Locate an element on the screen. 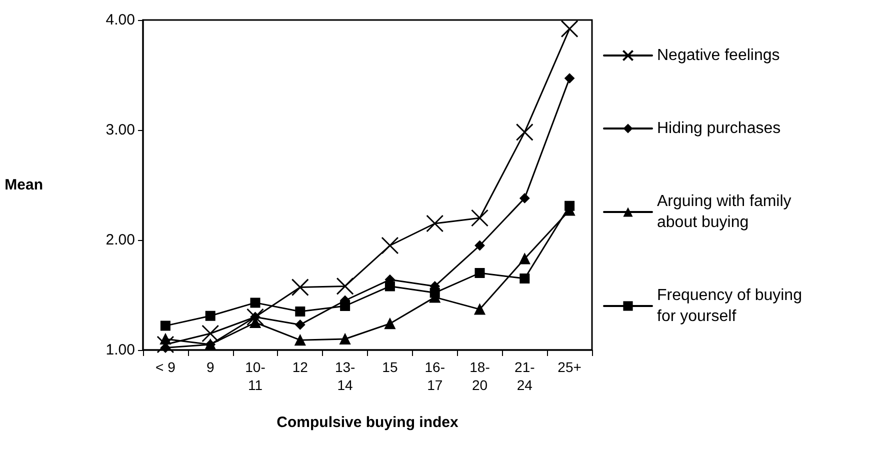 This screenshot has height=461, width=876. x-tick-label: 21-24 is located at coordinates (525, 376).